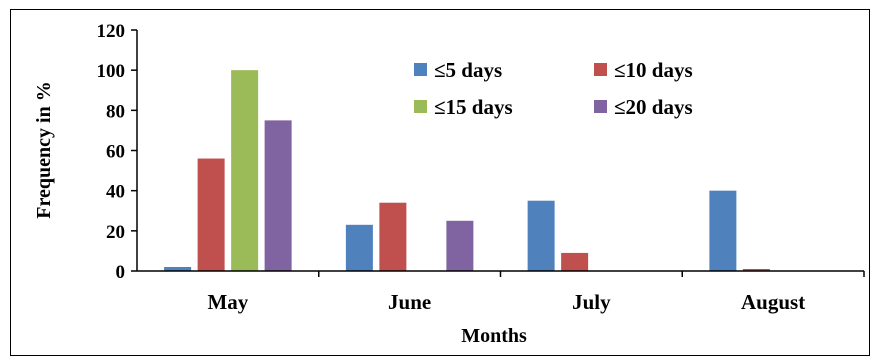 The width and height of the screenshot is (880, 363). Describe the element at coordinates (653, 107) in the screenshot. I see `legend-label: ≤20 days` at that location.